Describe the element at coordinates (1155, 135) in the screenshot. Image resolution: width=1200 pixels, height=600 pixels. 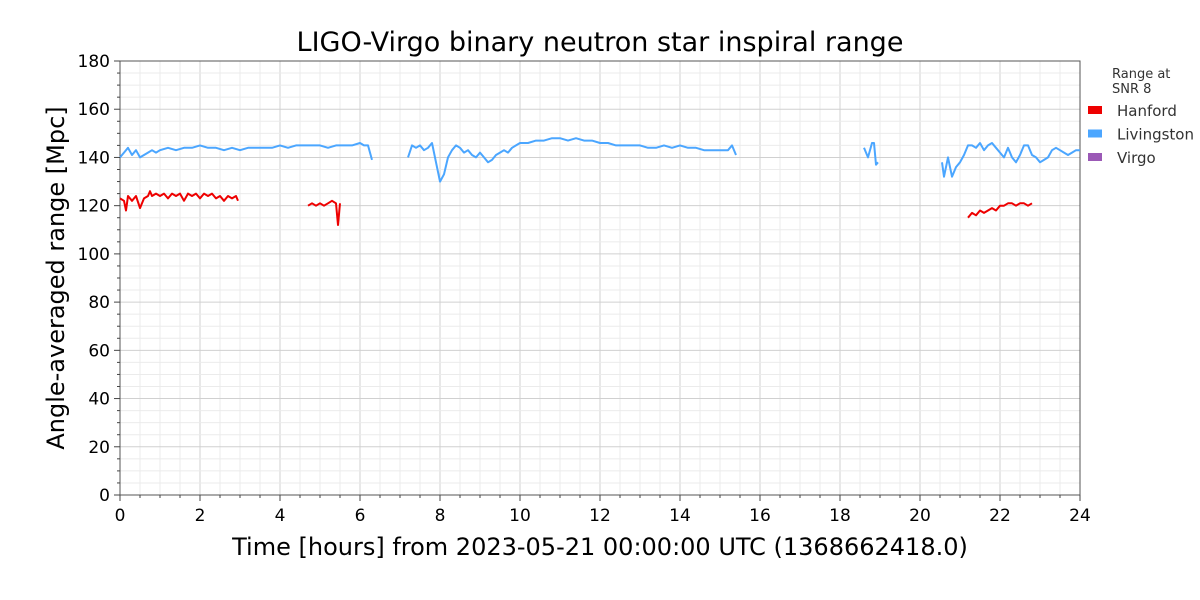
I see `legend-label-livingston: Livingston` at that location.